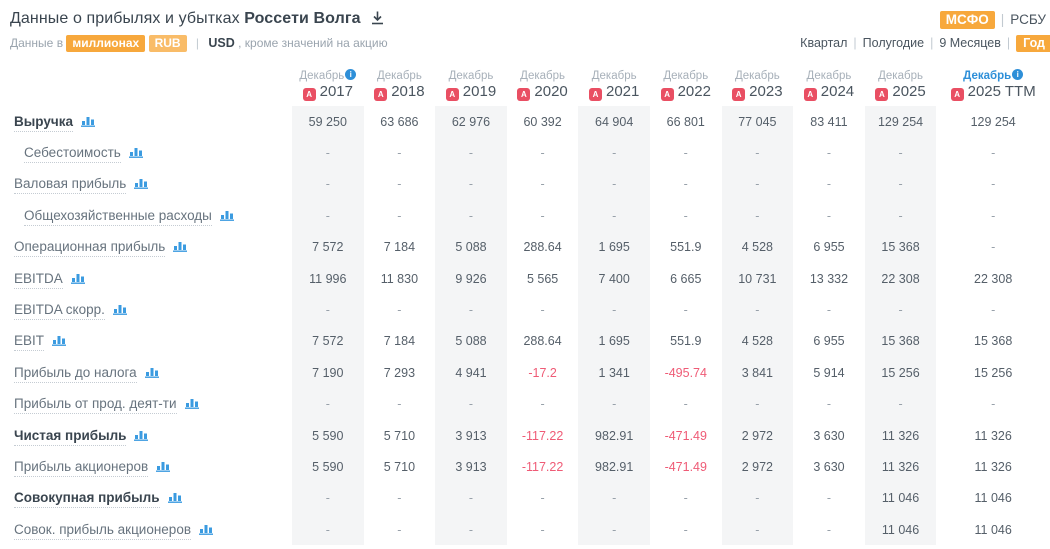  I want to click on standards-toggle: МСФО | РСБУ, so click(992, 20).